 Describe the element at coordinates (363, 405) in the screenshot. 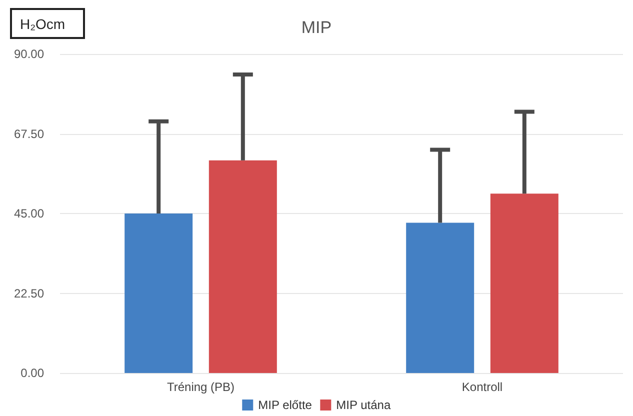

I see `legend-label: MIP utána` at that location.